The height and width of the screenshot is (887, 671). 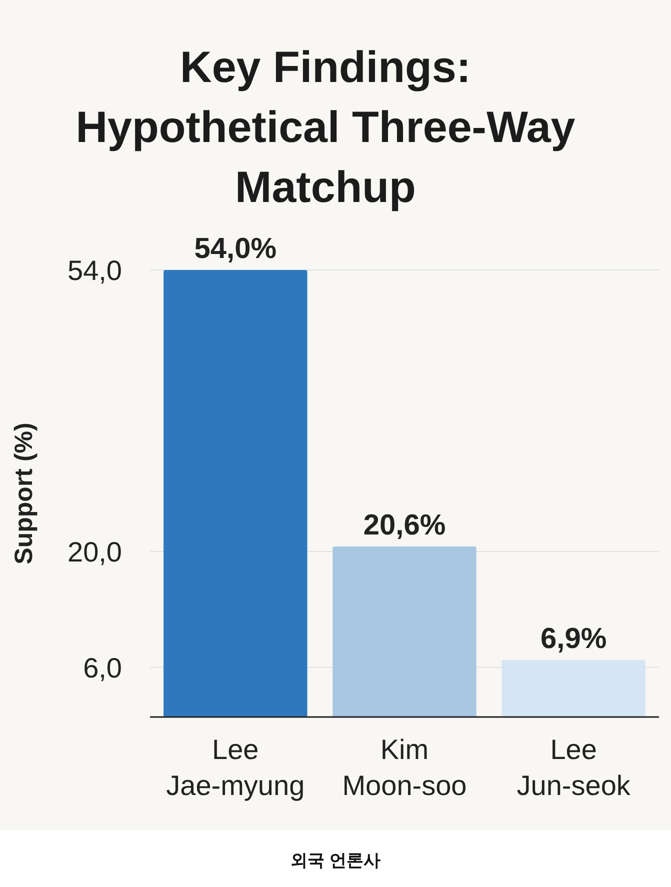 What do you see at coordinates (95, 552) in the screenshot?
I see `y-tick-label: 20,0` at bounding box center [95, 552].